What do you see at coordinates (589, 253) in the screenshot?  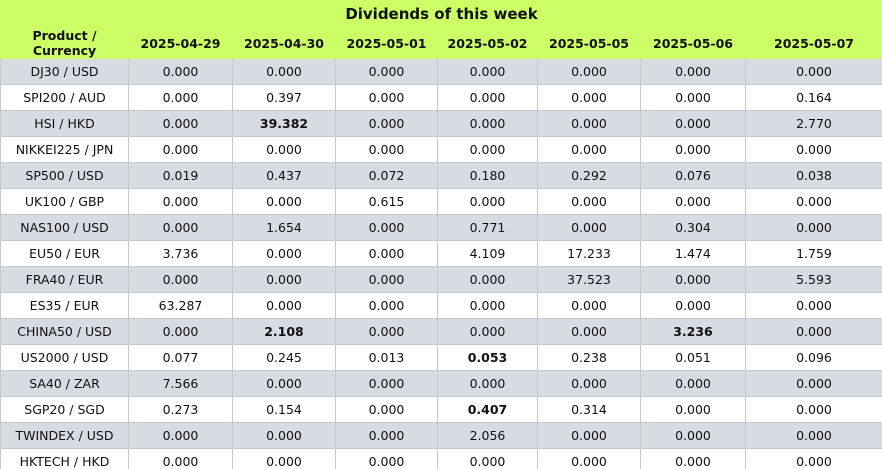 I see `dividend-cell: 17.233` at bounding box center [589, 253].